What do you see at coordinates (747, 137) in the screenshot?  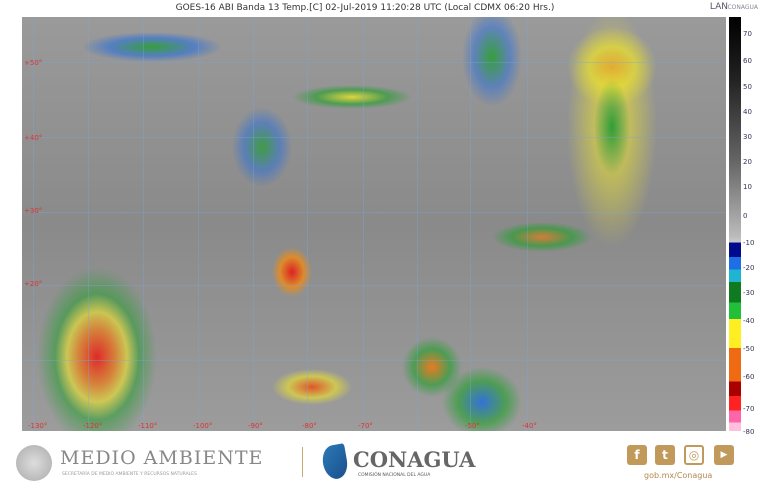 I see `colorbar-tick: 30` at bounding box center [747, 137].